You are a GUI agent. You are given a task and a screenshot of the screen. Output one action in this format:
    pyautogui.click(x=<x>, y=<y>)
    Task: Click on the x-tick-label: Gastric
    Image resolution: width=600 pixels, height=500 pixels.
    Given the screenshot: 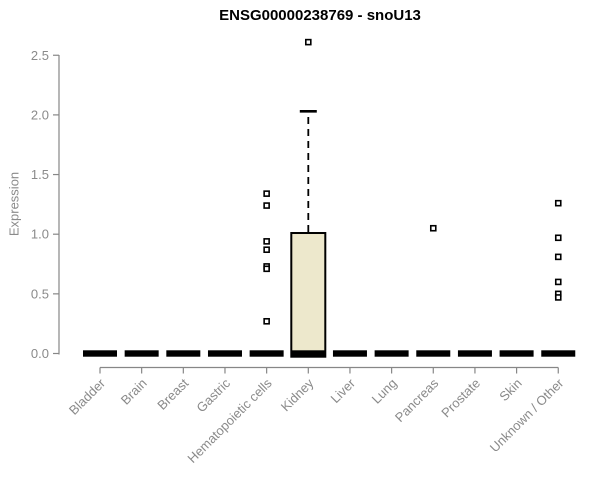 What is the action you would take?
    pyautogui.click(x=213, y=395)
    